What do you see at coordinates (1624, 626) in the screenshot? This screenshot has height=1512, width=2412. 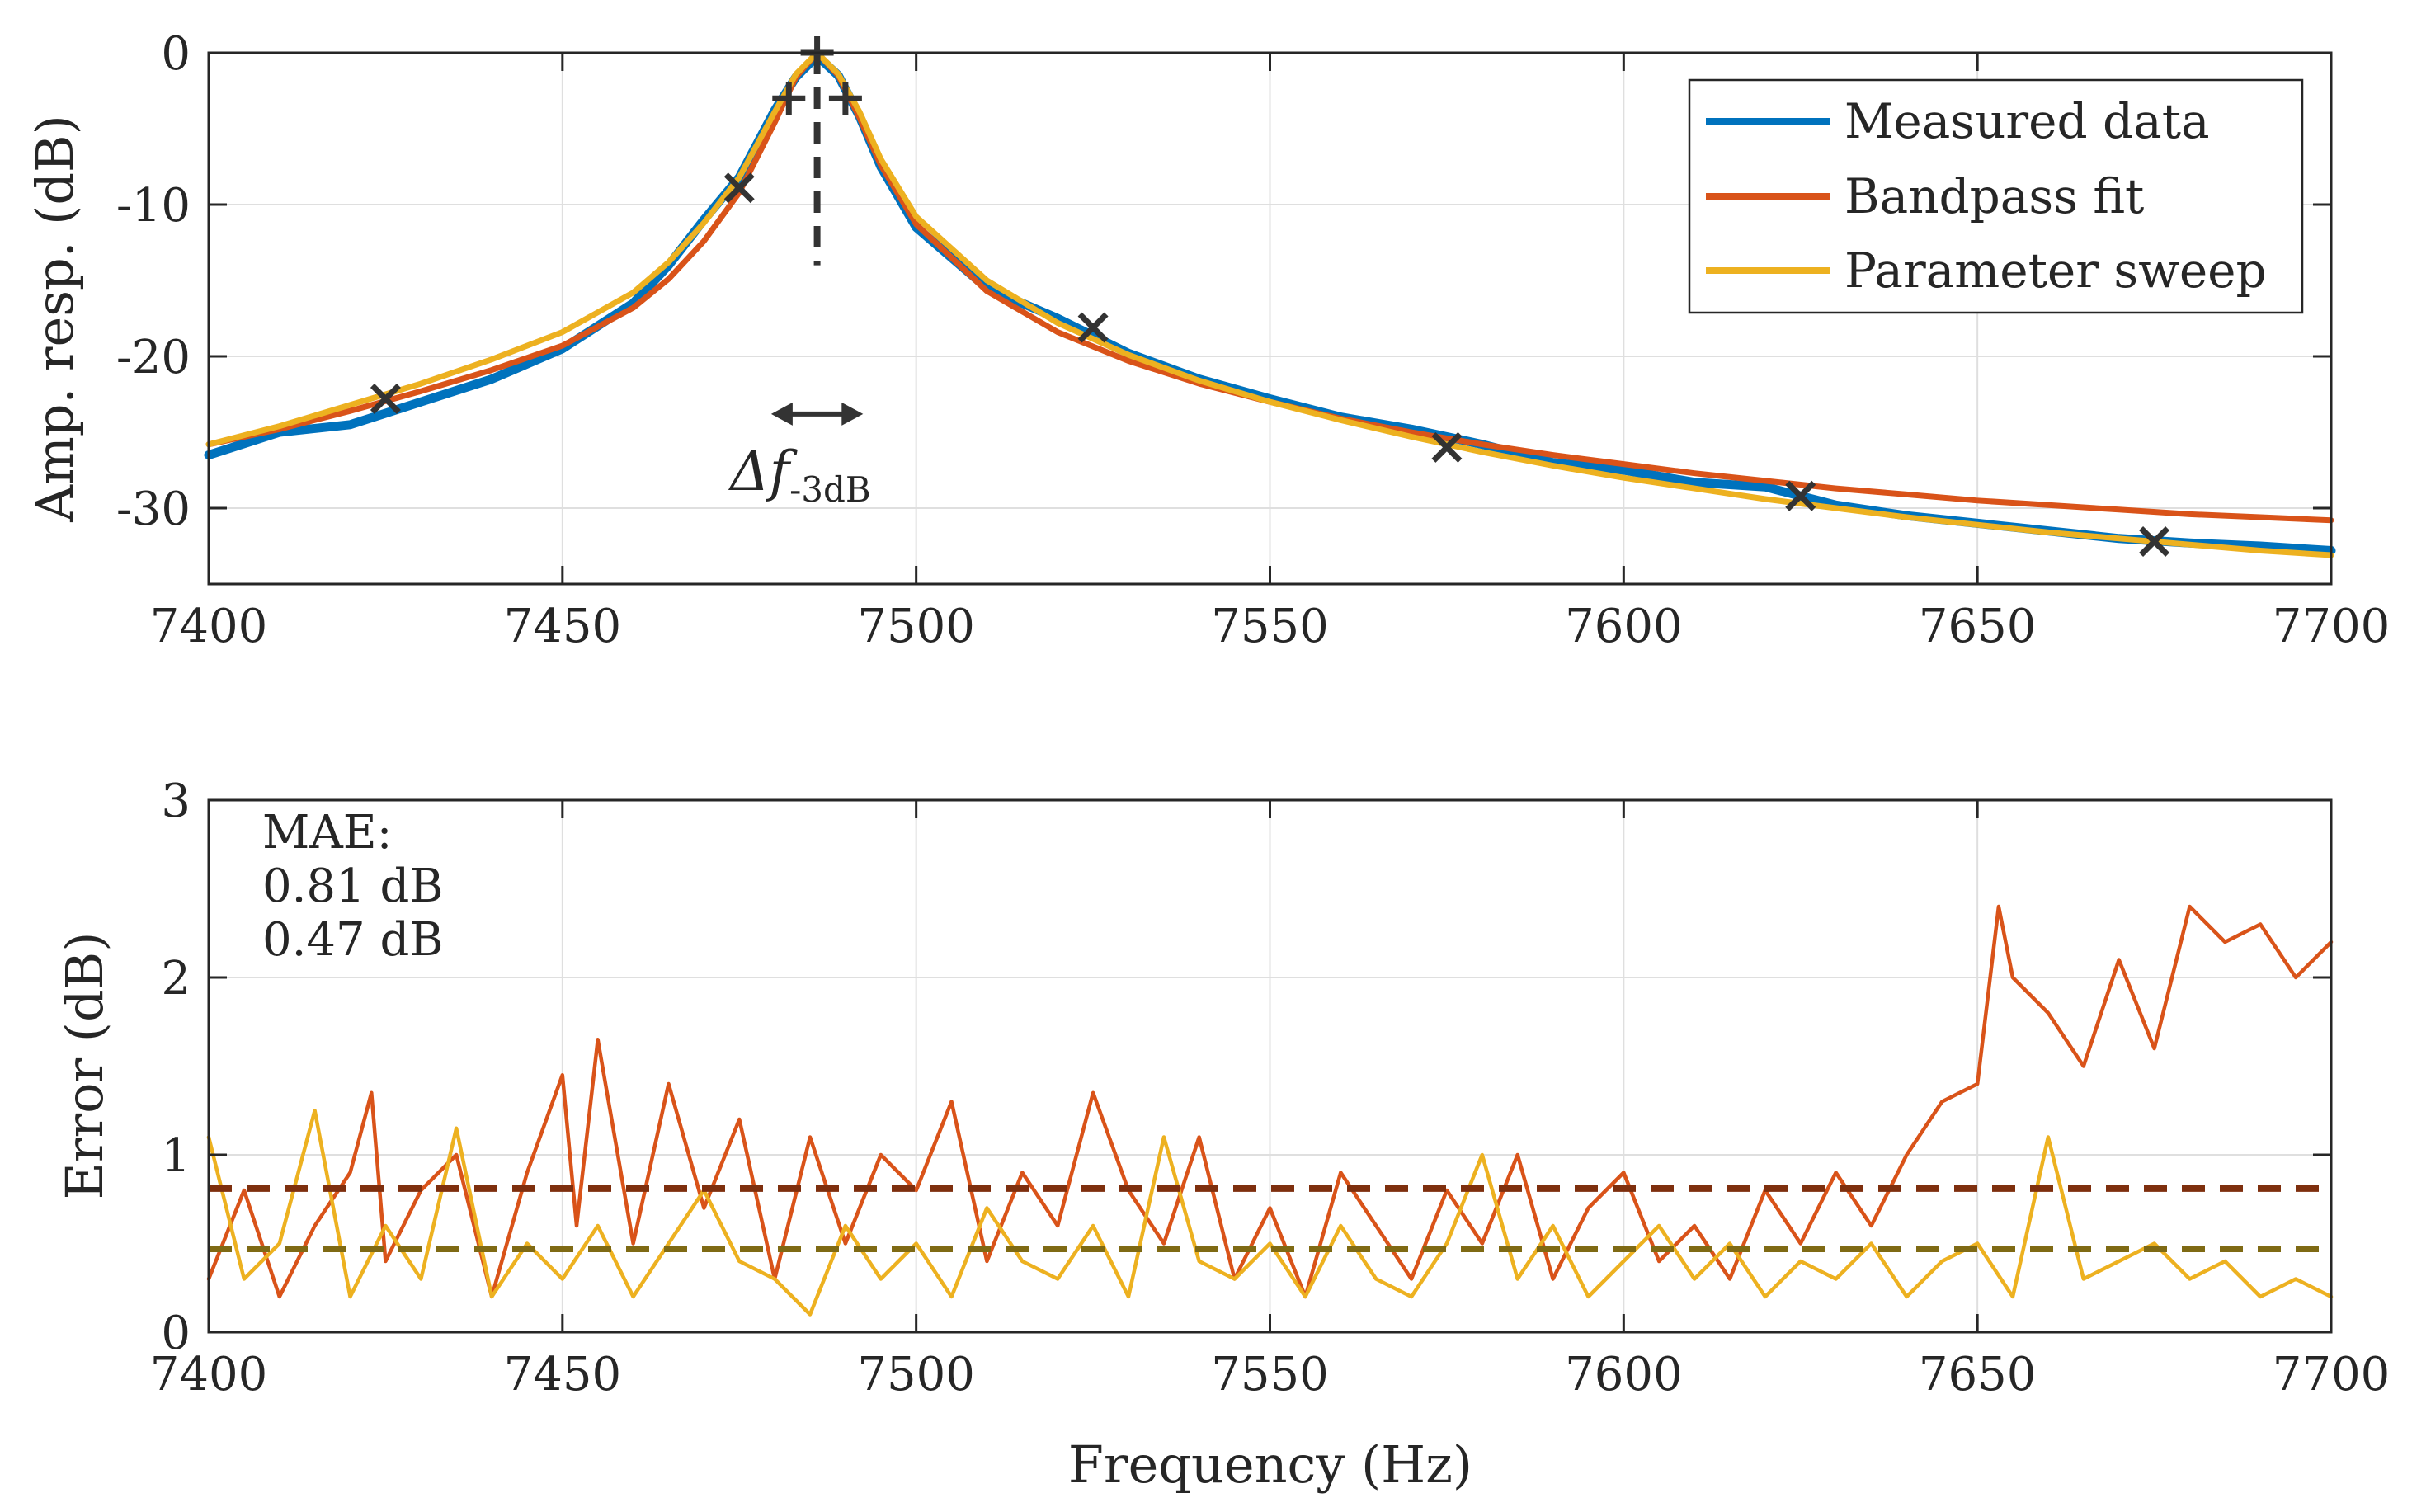 I see `top-x-tick-label: 7600` at bounding box center [1624, 626].